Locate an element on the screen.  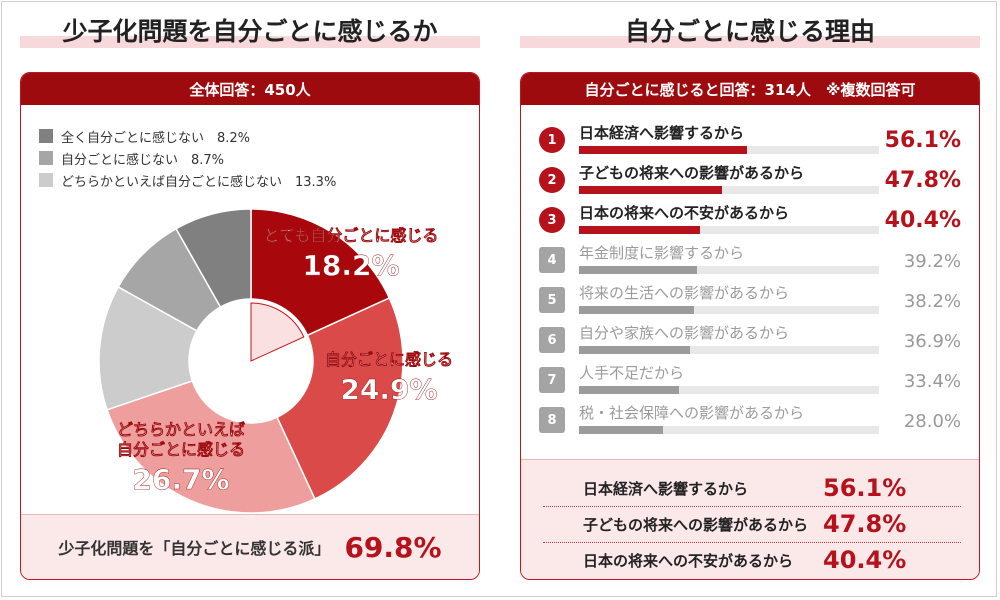
top3-value-3: 40.4% is located at coordinates (865, 560).